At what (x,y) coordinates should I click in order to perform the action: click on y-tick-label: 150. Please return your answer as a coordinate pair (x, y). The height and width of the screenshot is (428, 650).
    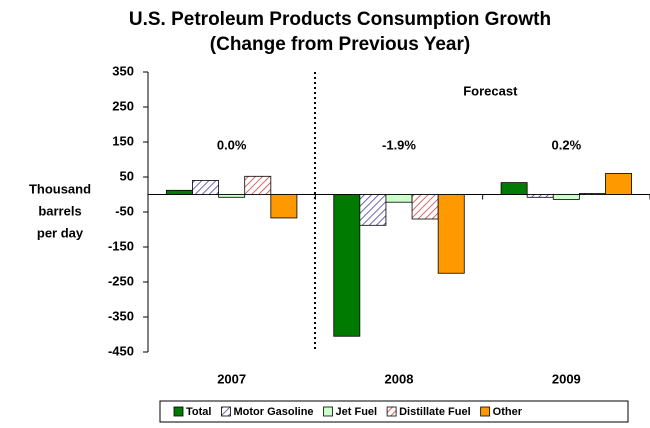
    Looking at the image, I should click on (123, 140).